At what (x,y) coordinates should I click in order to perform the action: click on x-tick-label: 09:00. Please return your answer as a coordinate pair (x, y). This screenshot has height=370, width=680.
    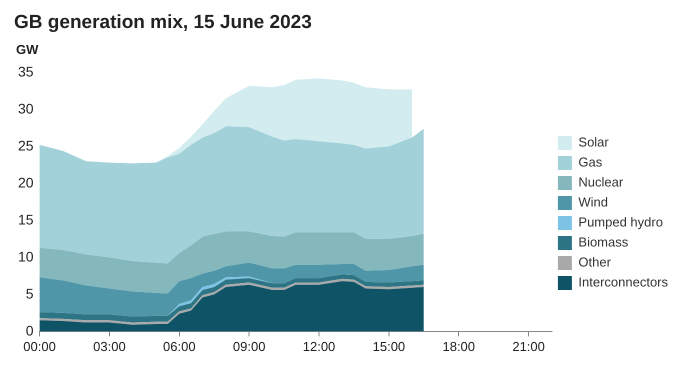
    Looking at the image, I should click on (249, 346).